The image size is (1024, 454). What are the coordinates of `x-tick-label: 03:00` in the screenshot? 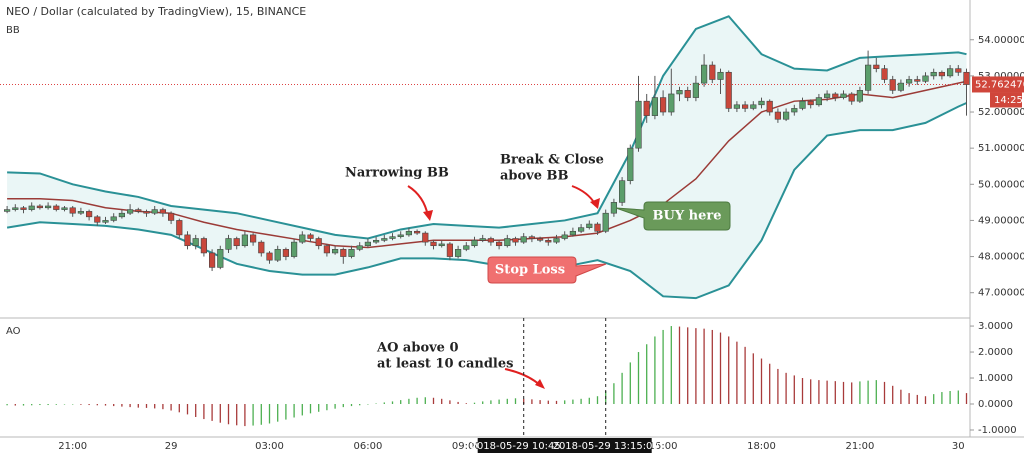 It's located at (269, 446).